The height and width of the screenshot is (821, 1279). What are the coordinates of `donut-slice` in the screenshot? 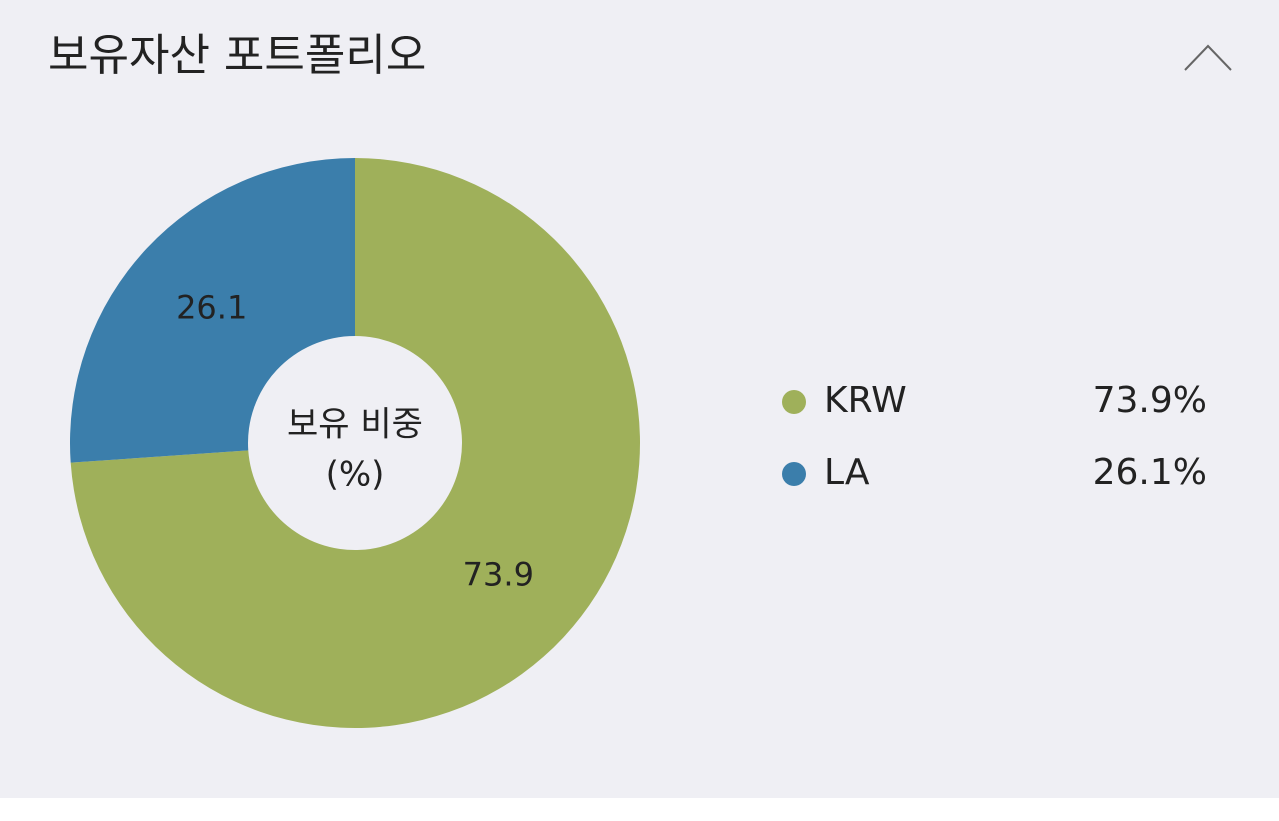 It's located at (212, 310).